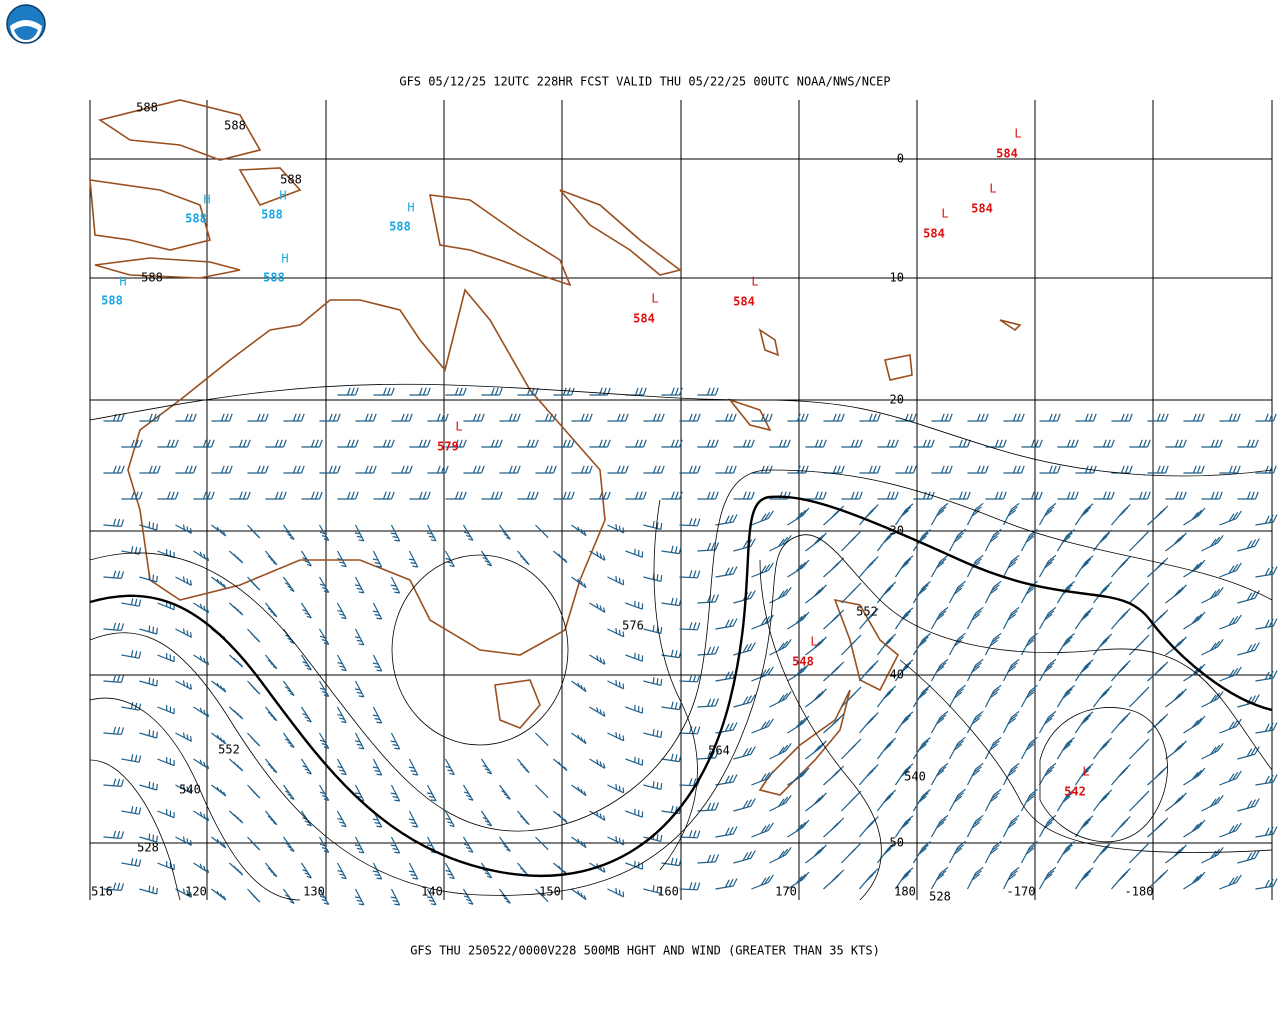  Describe the element at coordinates (291, 180) in the screenshot. I see `contour-label: 588` at that location.